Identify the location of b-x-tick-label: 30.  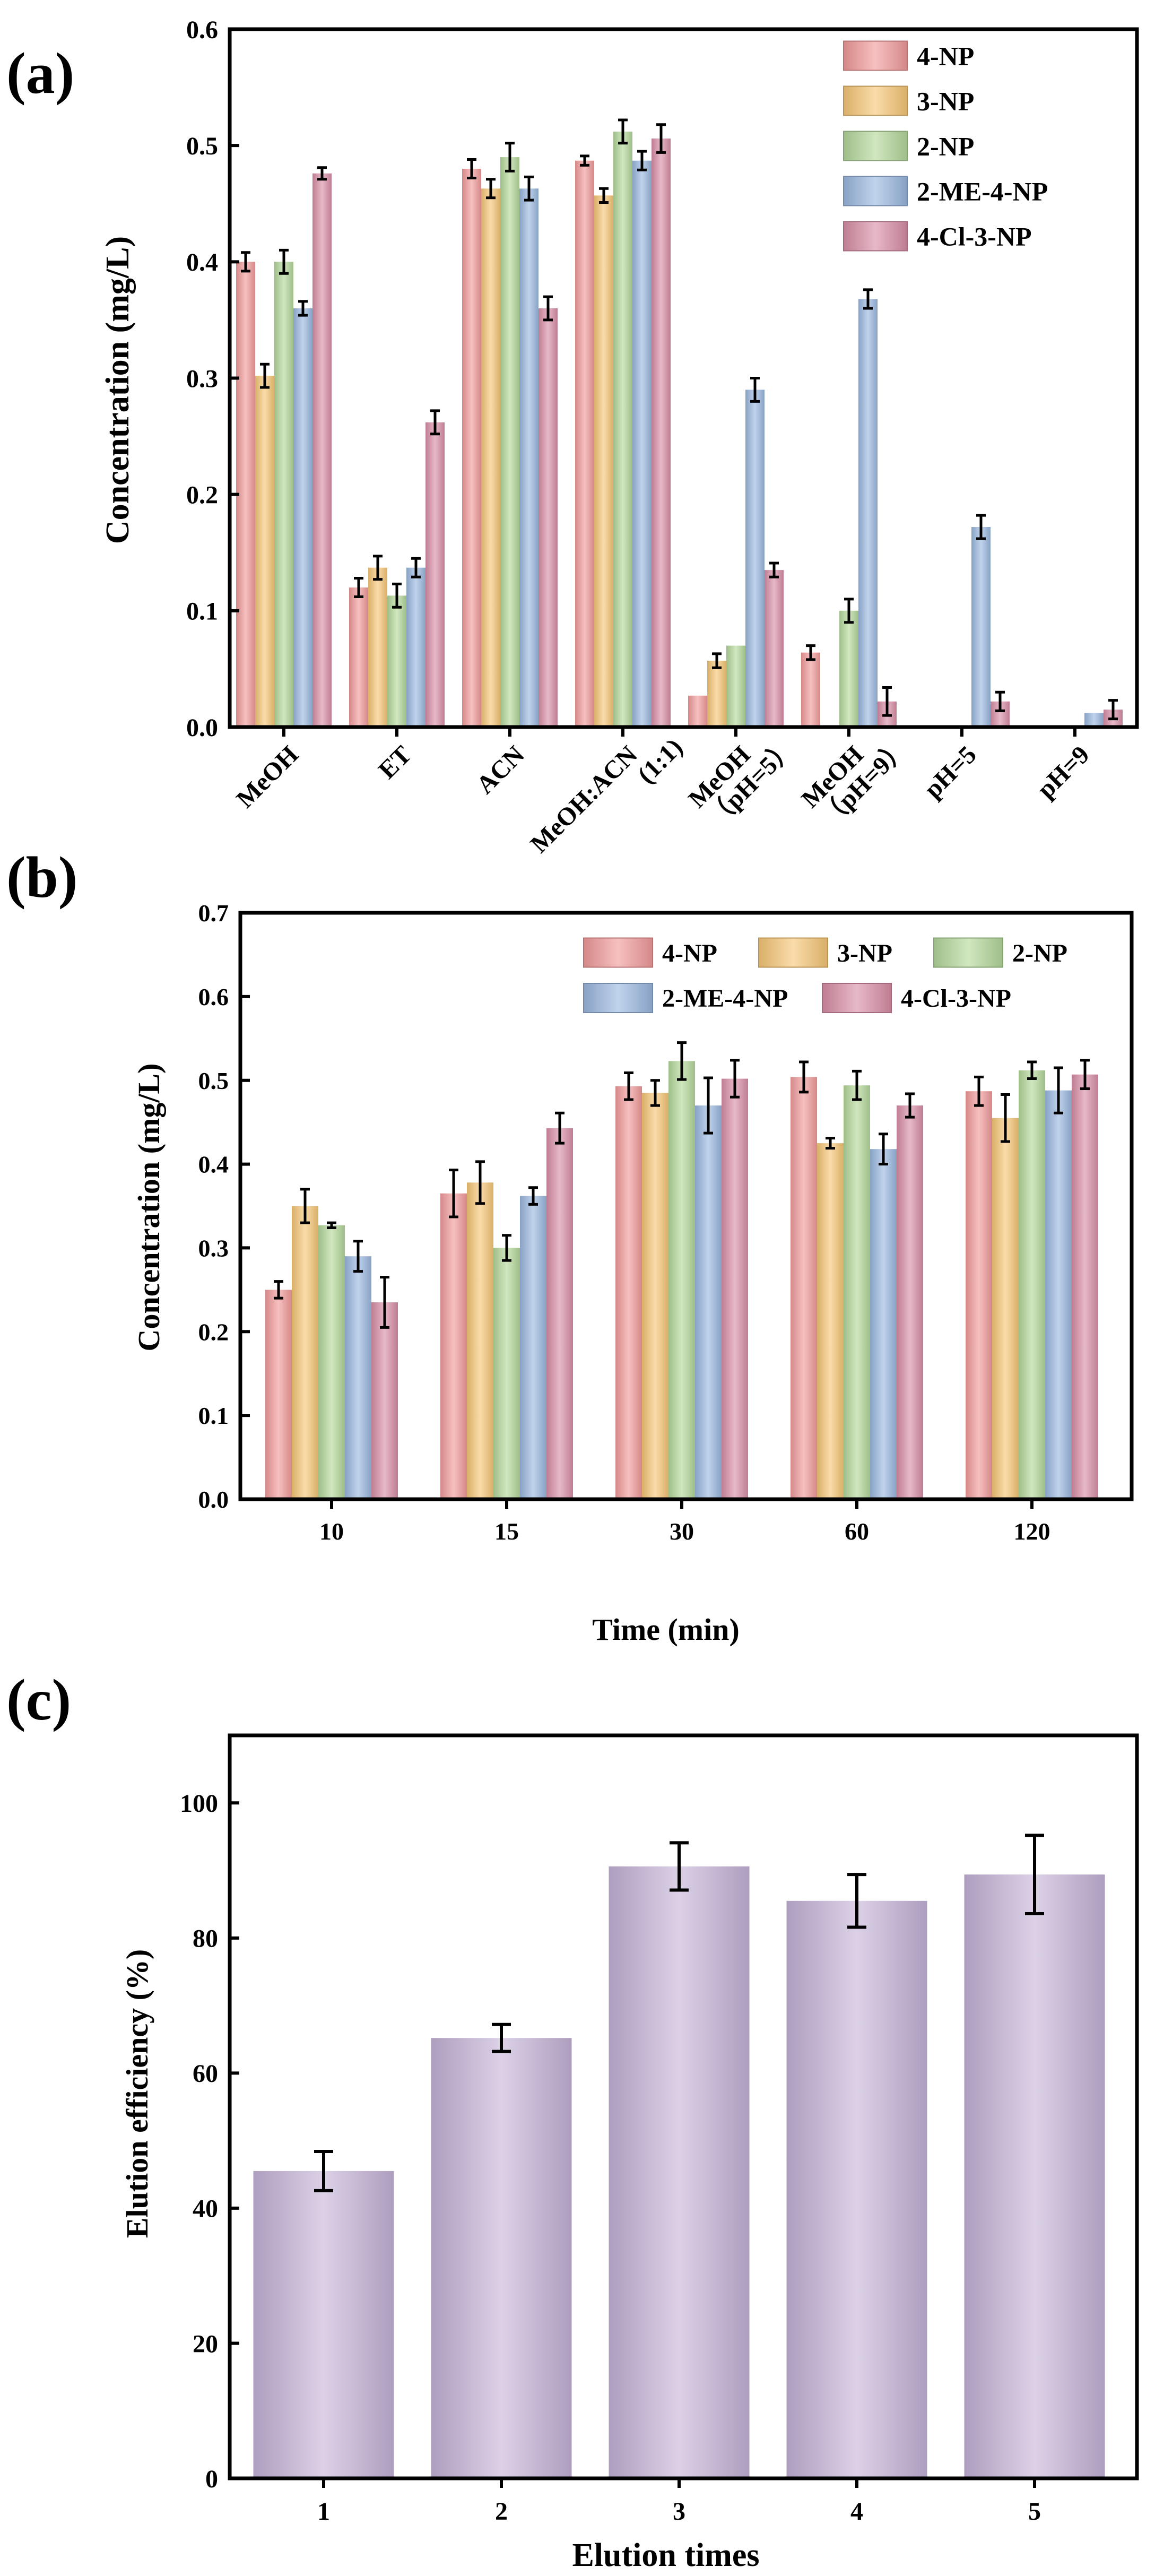
(682, 1531).